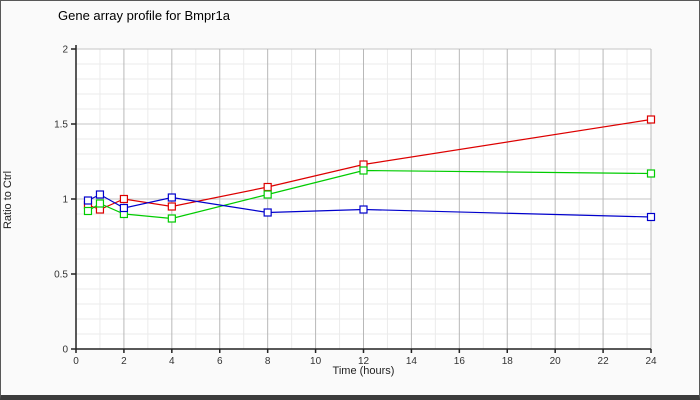  What do you see at coordinates (508, 361) in the screenshot?
I see `svg-text: 18` at bounding box center [508, 361].